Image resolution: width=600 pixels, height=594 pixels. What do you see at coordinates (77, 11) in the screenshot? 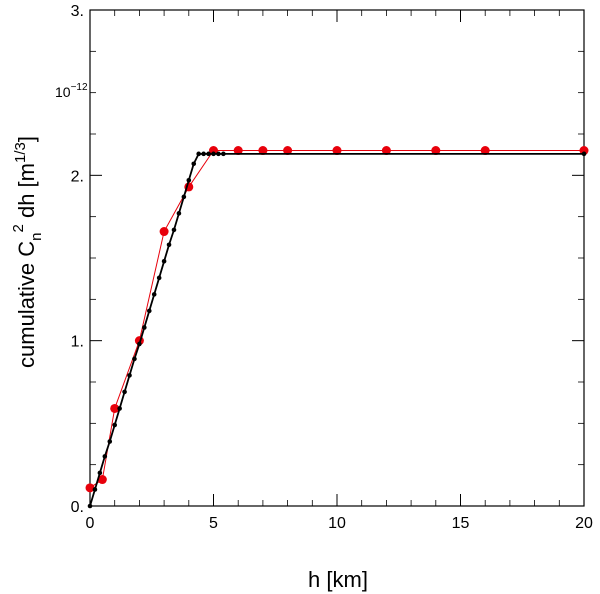
I see `y-tick-label: 3.` at bounding box center [77, 11].